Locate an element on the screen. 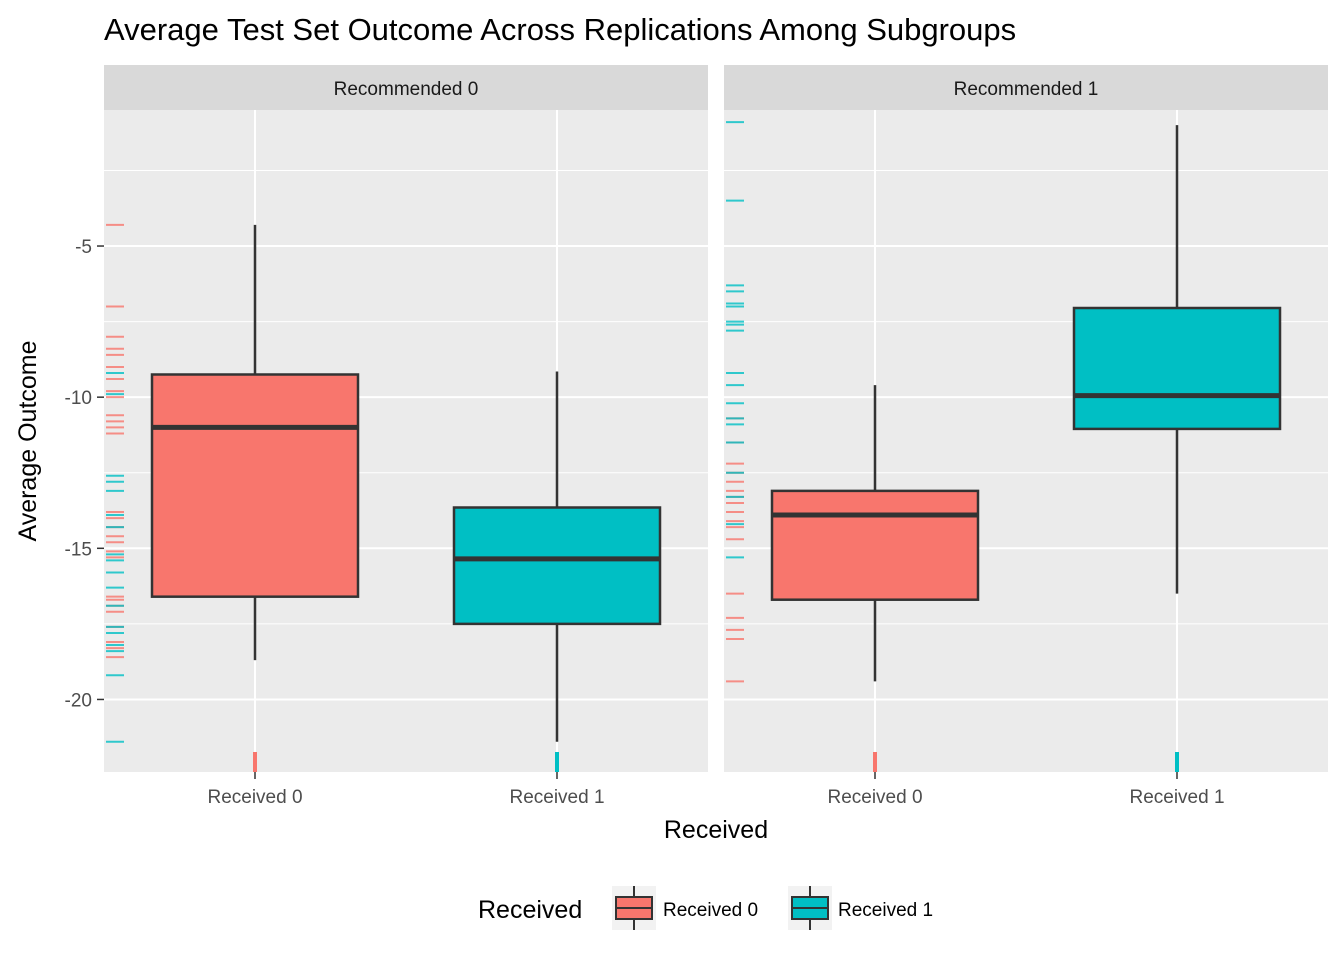 The width and height of the screenshot is (1344, 960). y-tick-label: -5 is located at coordinates (83, 247).